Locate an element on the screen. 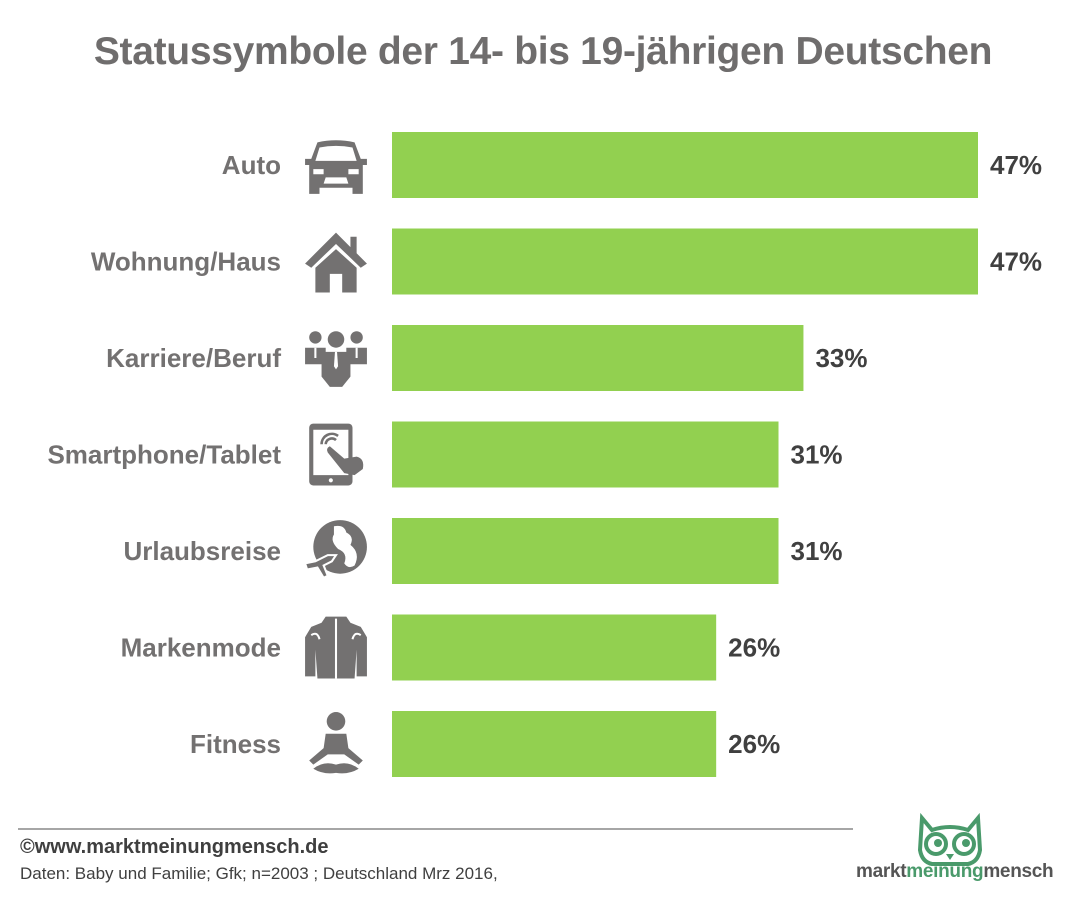 This screenshot has height=904, width=1086. bar-row: Fitness 26% is located at coordinates (485, 744).